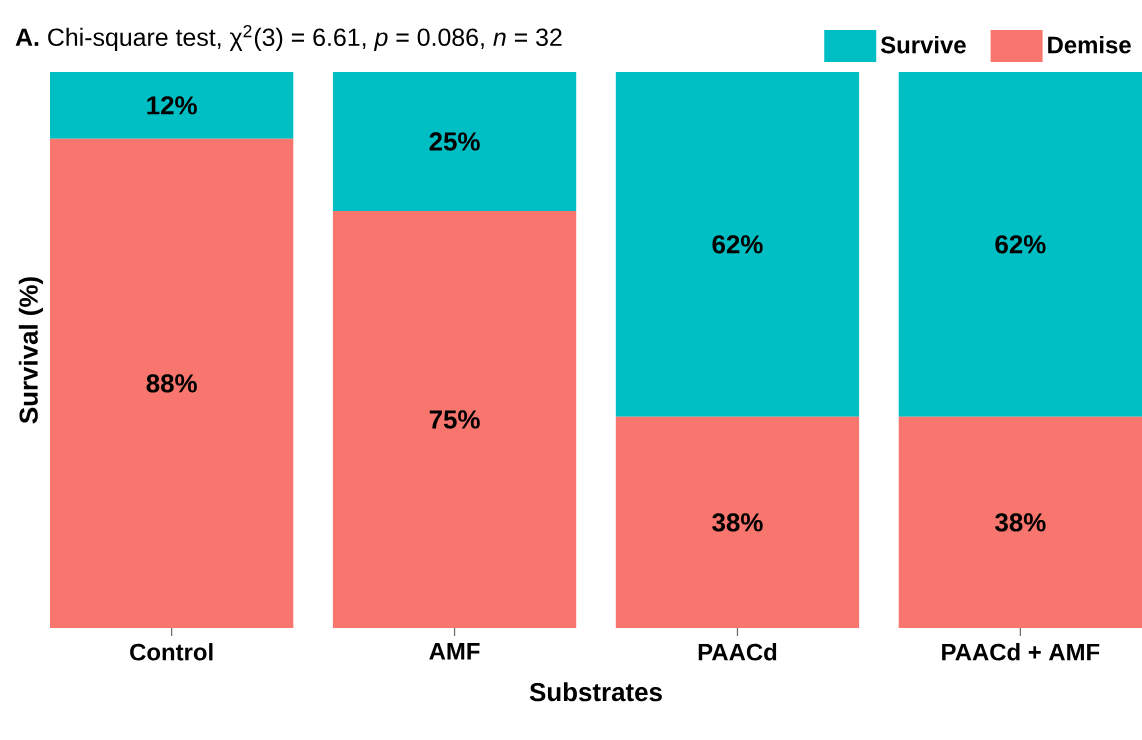 Image resolution: width=1142 pixels, height=740 pixels. Describe the element at coordinates (172, 105) in the screenshot. I see `data-label: 12%` at that location.